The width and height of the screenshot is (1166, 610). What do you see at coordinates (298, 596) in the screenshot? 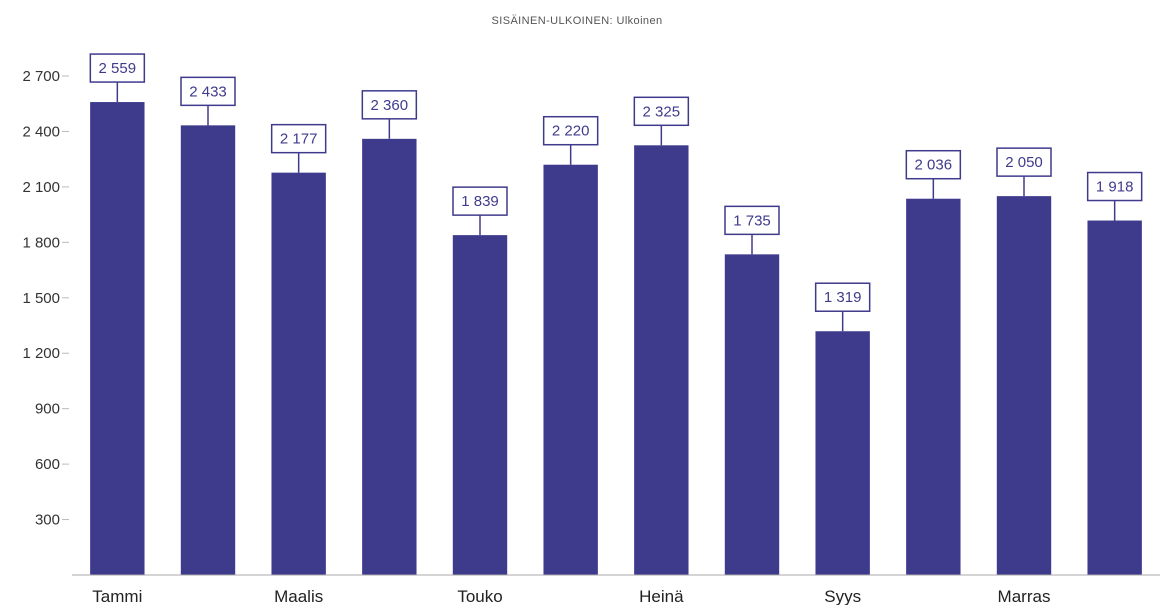
I see `x-tick-label: Maalis` at bounding box center [298, 596].